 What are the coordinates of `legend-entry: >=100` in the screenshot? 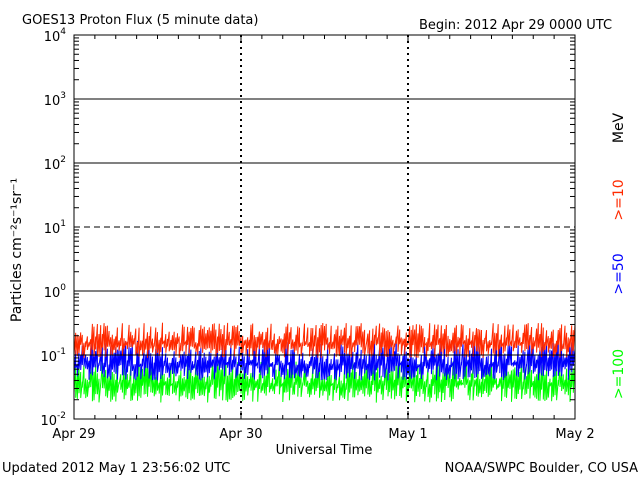 It's located at (619, 374).